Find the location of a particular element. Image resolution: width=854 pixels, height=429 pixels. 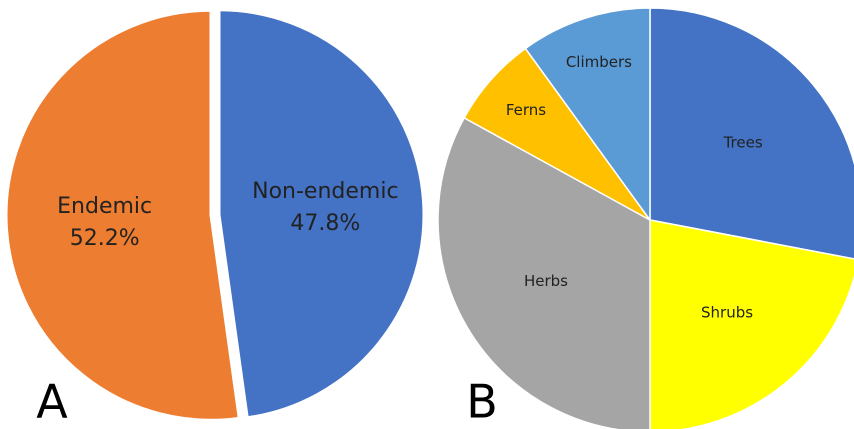

slice-value-label: 47.8% is located at coordinates (325, 223).